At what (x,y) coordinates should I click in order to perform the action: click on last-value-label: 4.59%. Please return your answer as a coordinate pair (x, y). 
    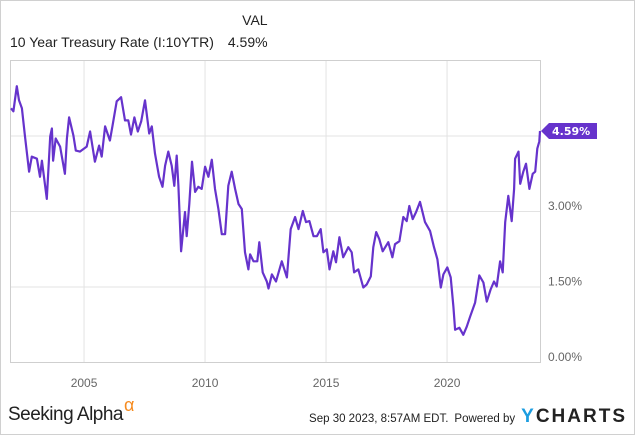
    Looking at the image, I should click on (571, 131).